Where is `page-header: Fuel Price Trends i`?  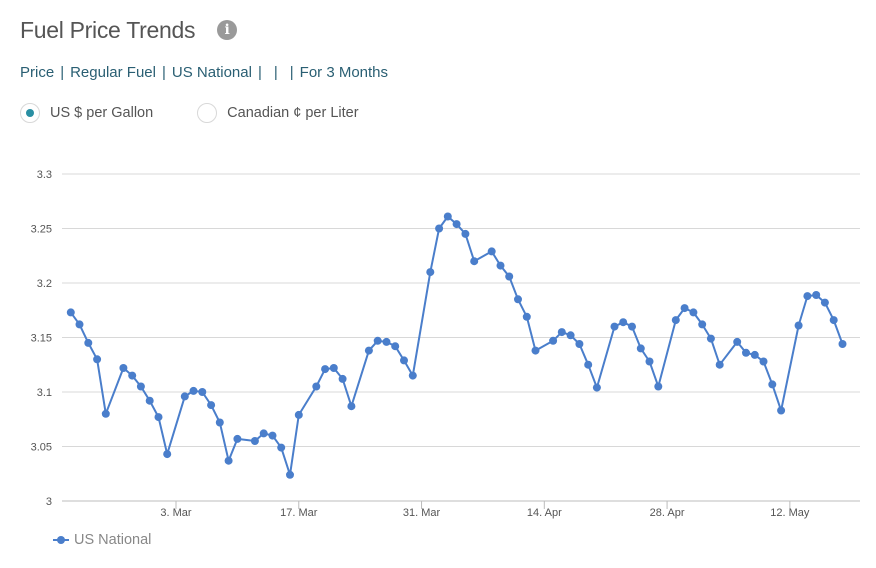 page-header: Fuel Price Trends i is located at coordinates (129, 30).